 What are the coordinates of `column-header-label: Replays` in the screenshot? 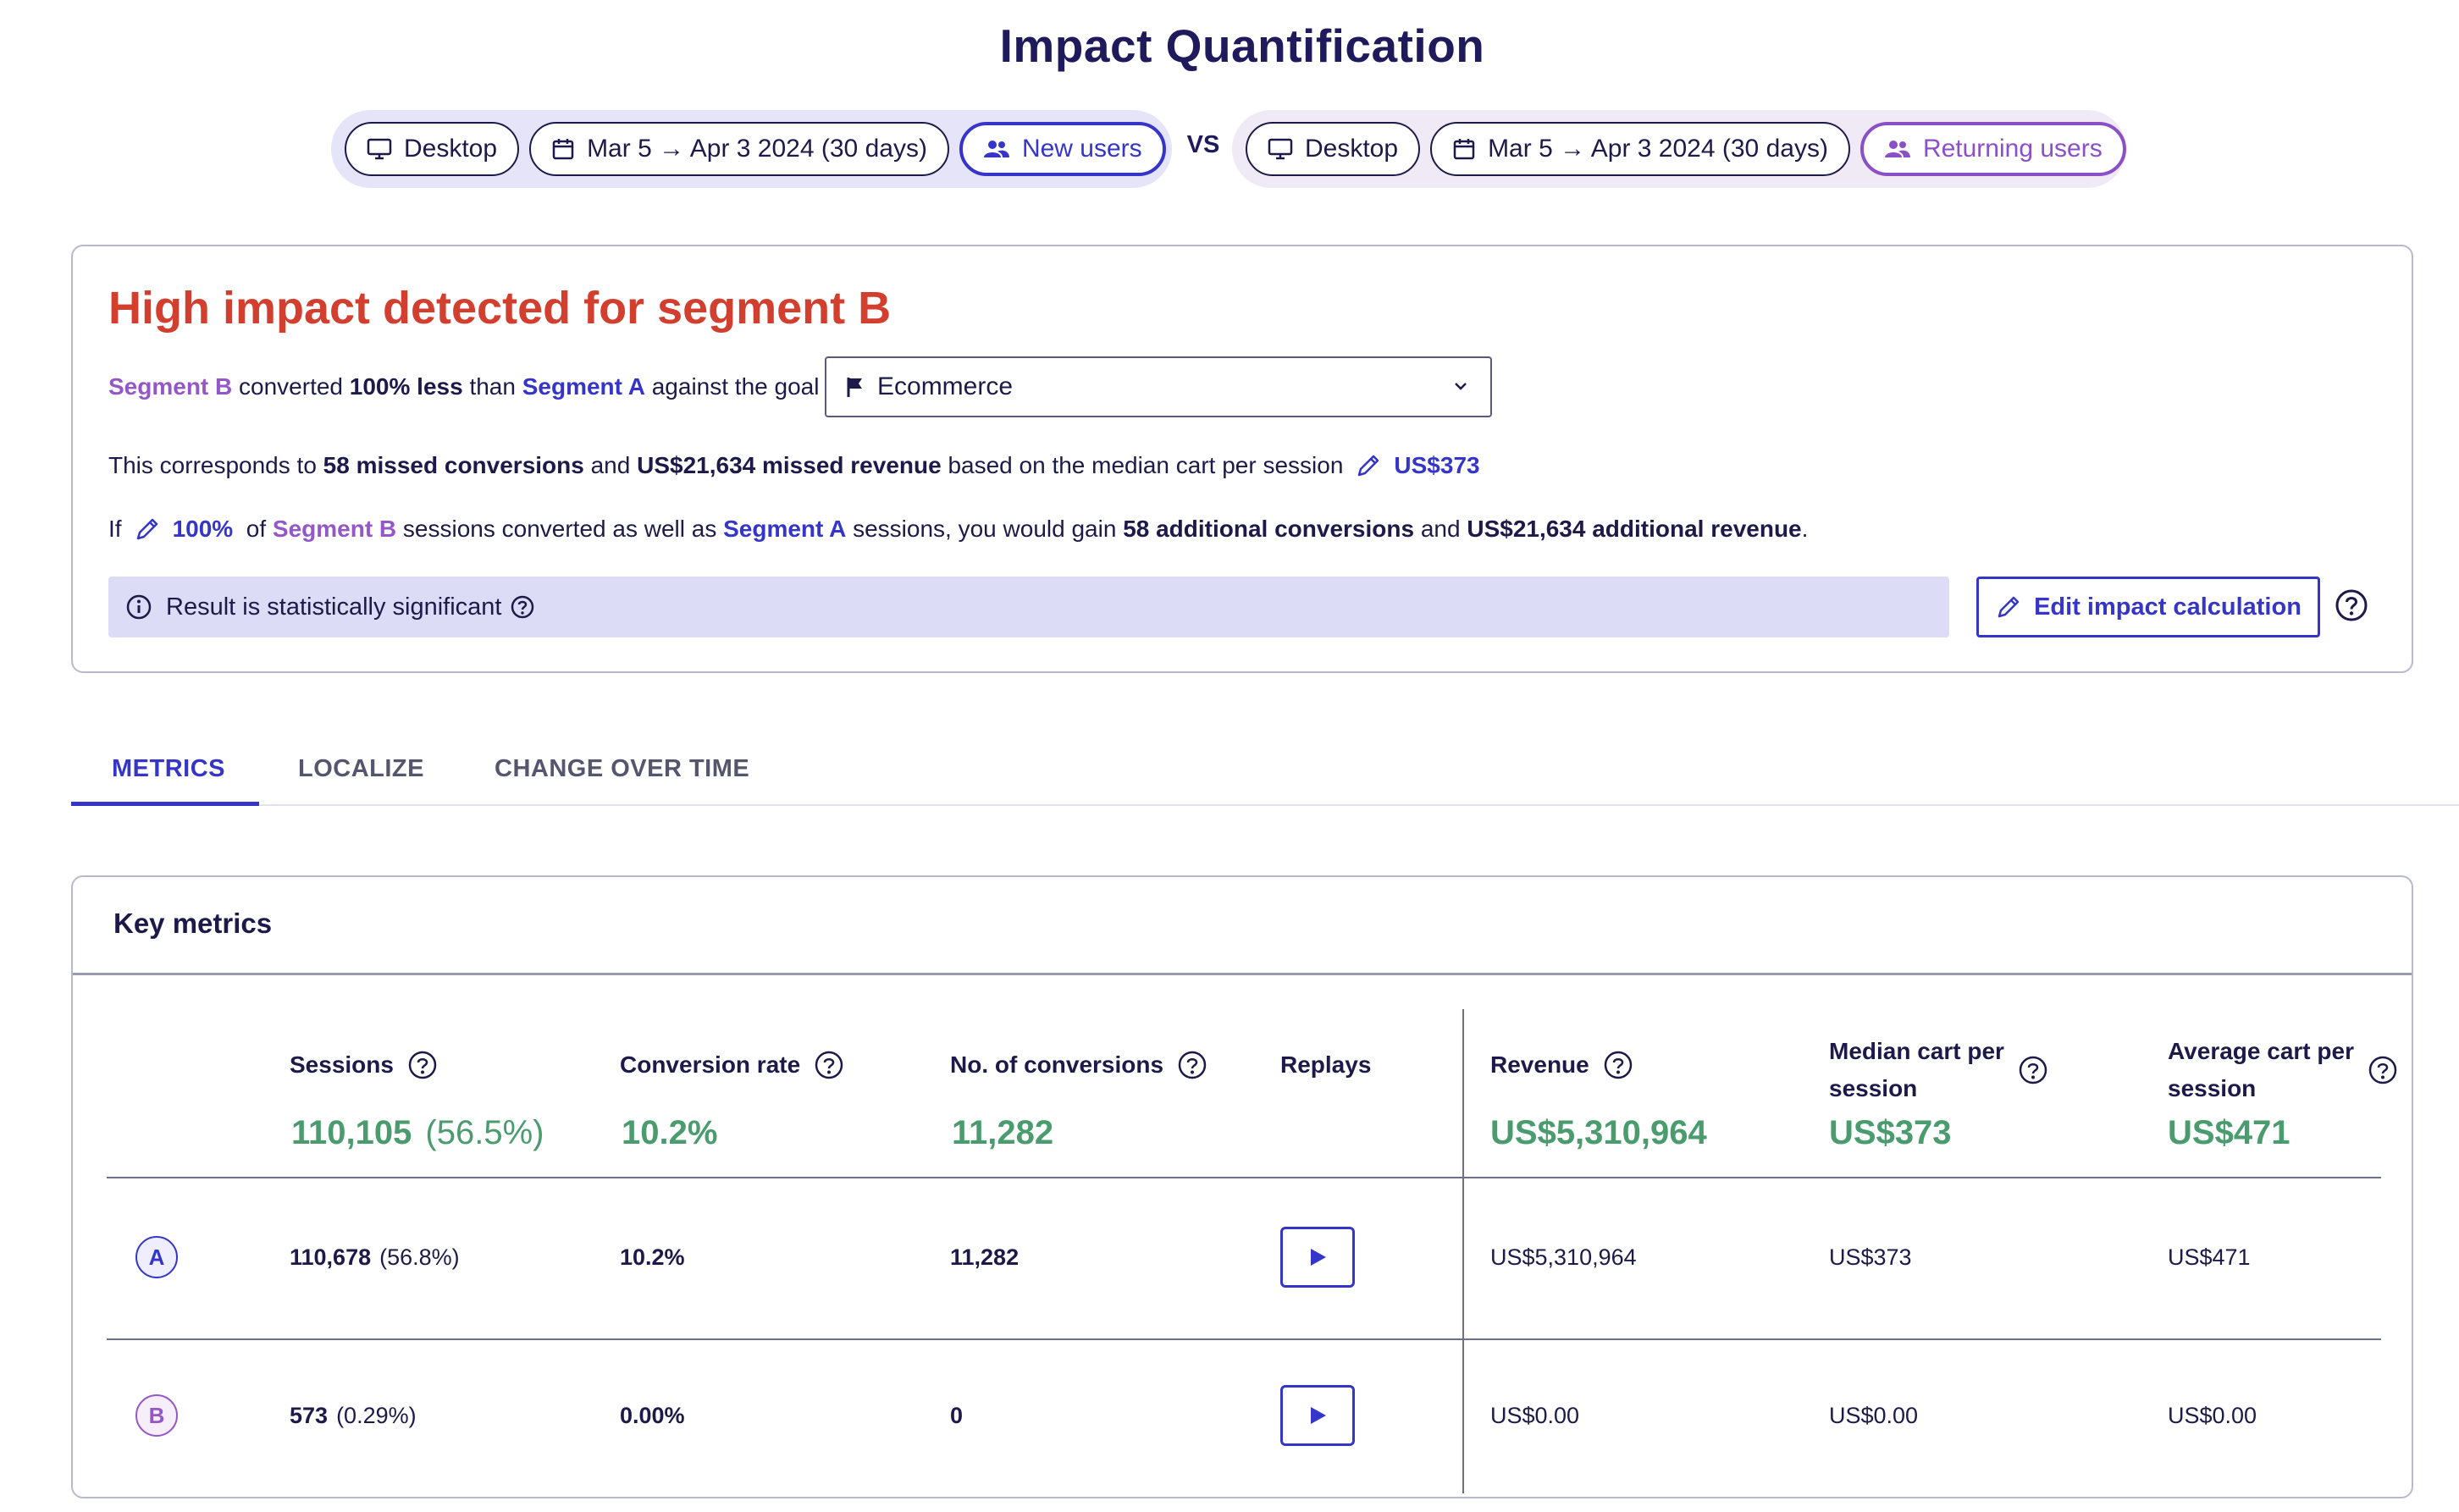 It's located at (1326, 1064).